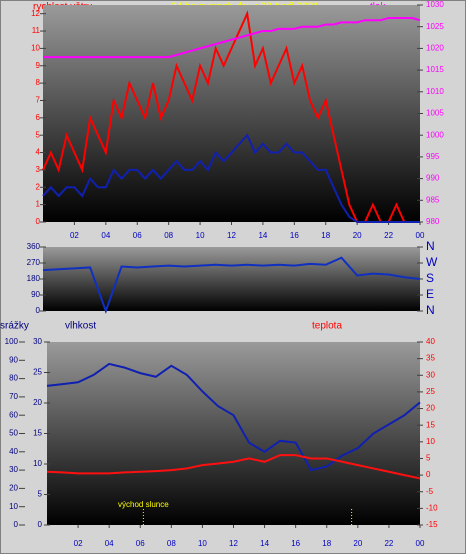  Describe the element at coordinates (37, 341) in the screenshot. I see `y3-tick-label: 30` at that location.